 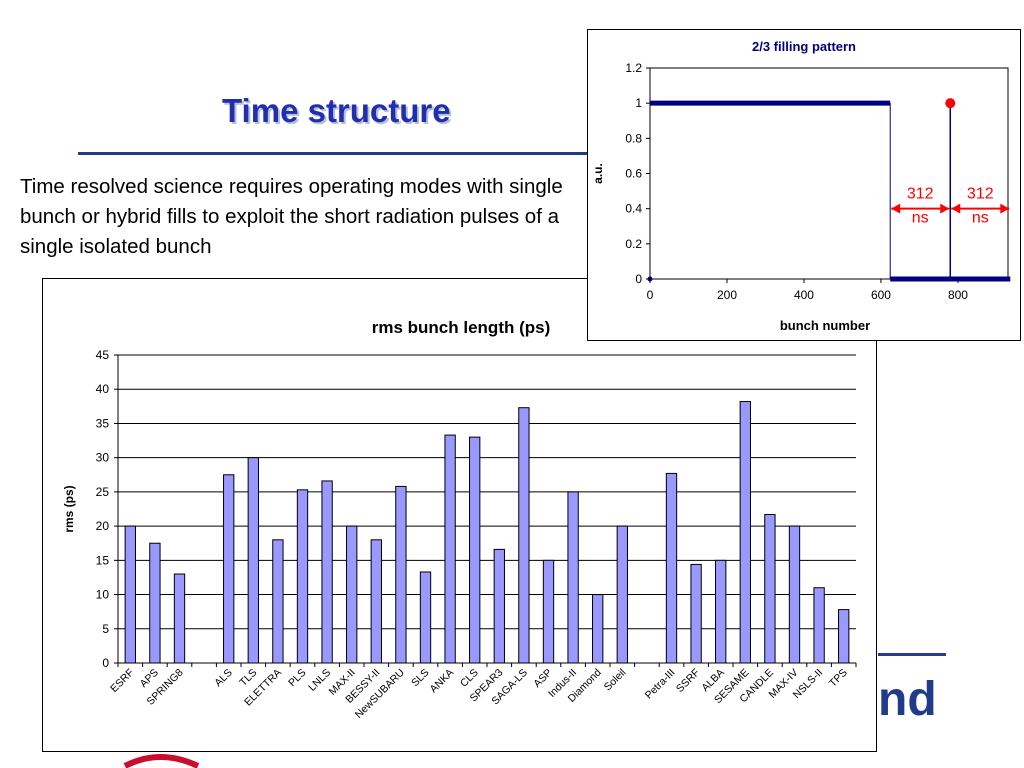 I want to click on bar-saga-ls, so click(x=524, y=535).